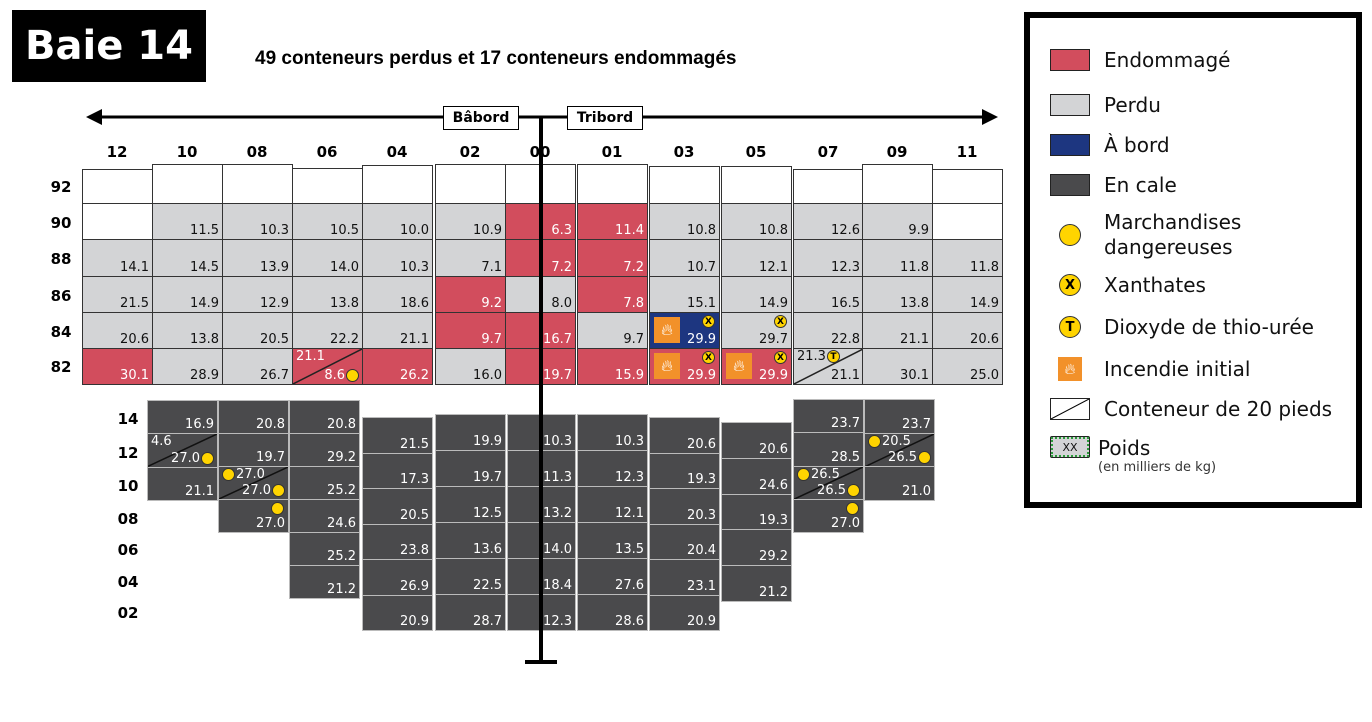  What do you see at coordinates (94, 117) in the screenshot?
I see `port-arrowhead` at bounding box center [94, 117].